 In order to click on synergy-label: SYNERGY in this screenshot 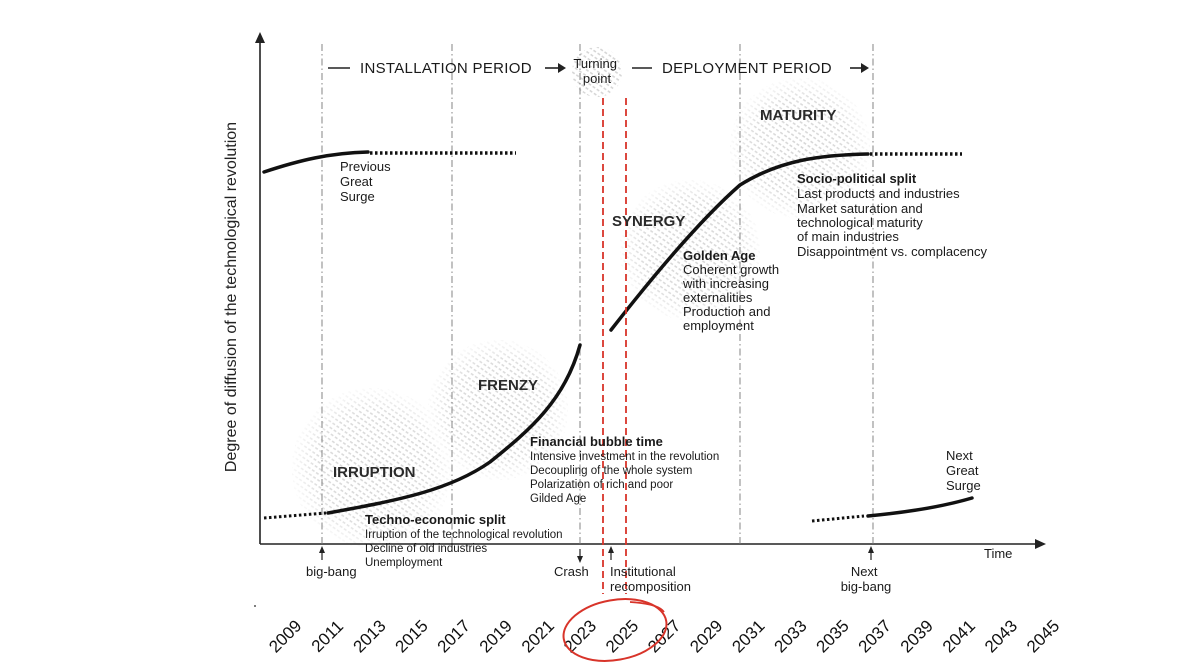, I will do `click(648, 221)`.